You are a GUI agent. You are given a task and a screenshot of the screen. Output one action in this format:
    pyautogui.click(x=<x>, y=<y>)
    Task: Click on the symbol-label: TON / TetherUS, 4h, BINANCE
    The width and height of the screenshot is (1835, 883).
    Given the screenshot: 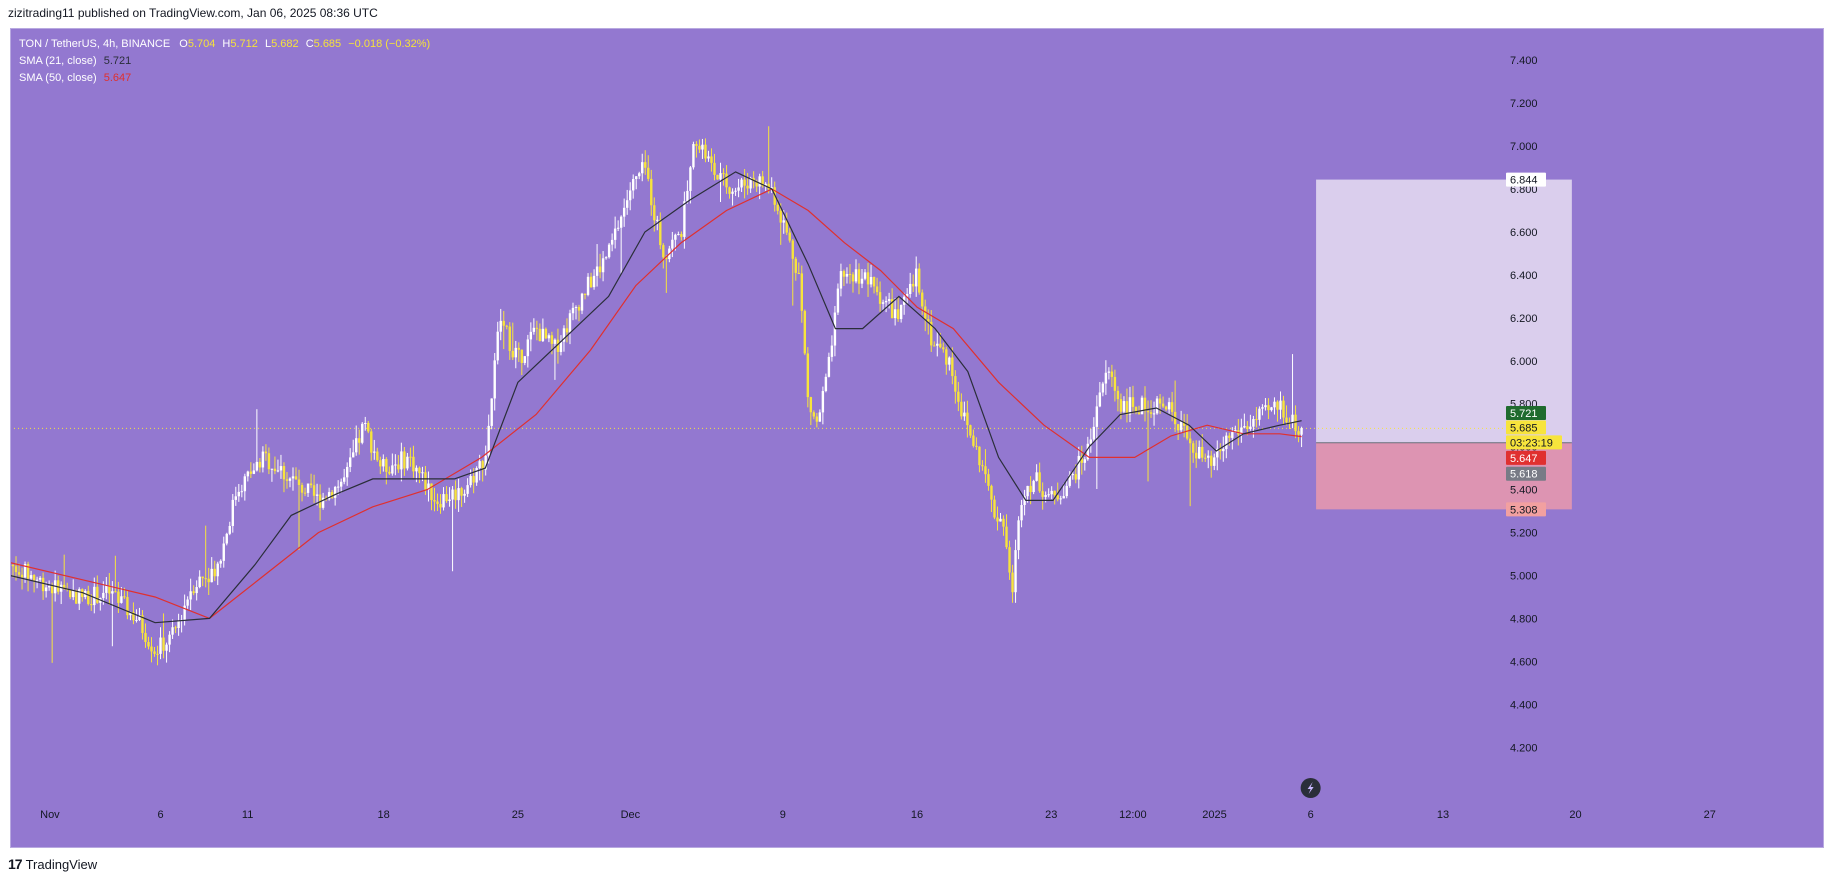 What is the action you would take?
    pyautogui.click(x=95, y=44)
    